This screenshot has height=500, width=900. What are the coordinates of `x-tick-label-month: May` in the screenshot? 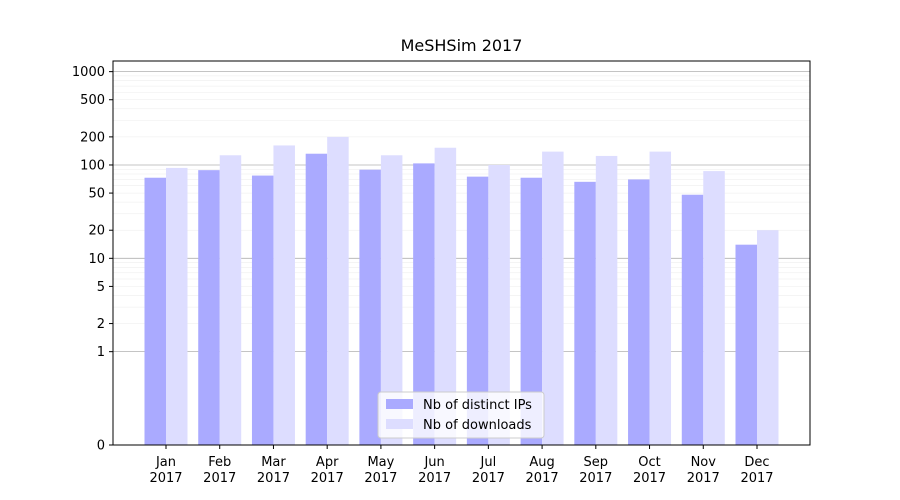 It's located at (380, 462).